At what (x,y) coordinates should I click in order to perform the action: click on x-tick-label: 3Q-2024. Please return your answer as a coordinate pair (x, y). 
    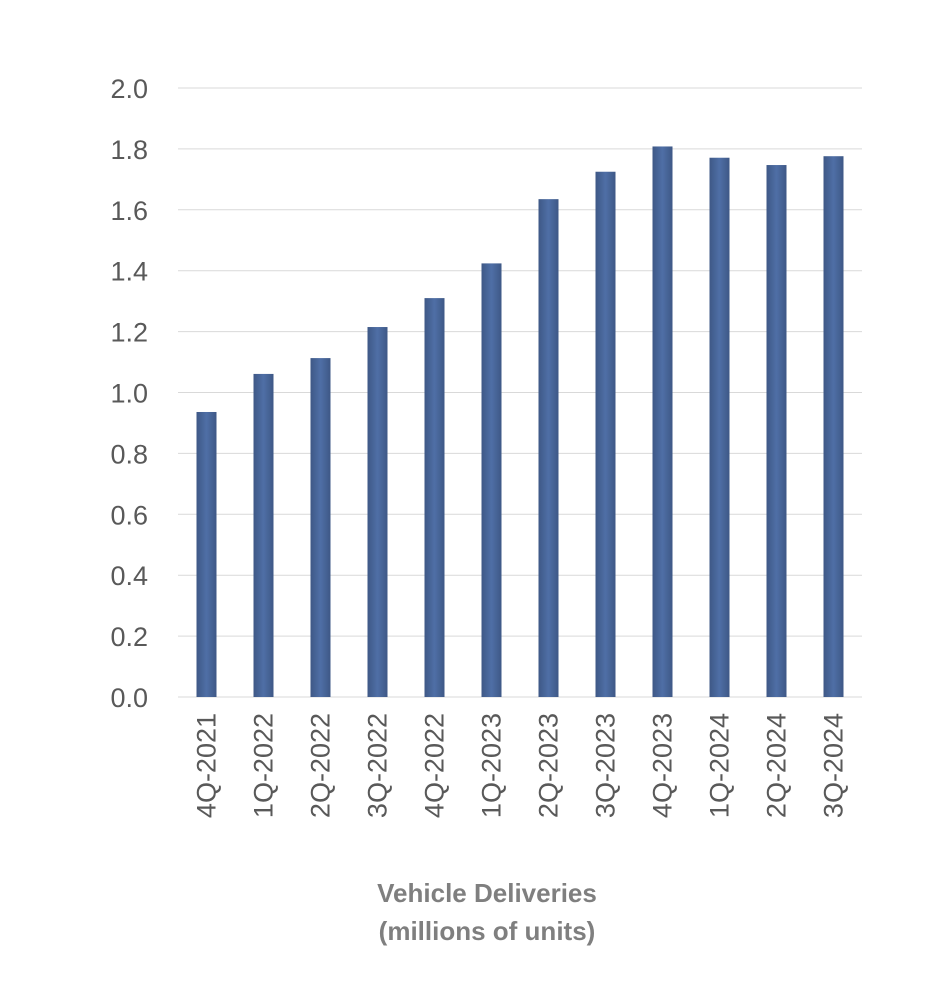
    Looking at the image, I should click on (834, 765).